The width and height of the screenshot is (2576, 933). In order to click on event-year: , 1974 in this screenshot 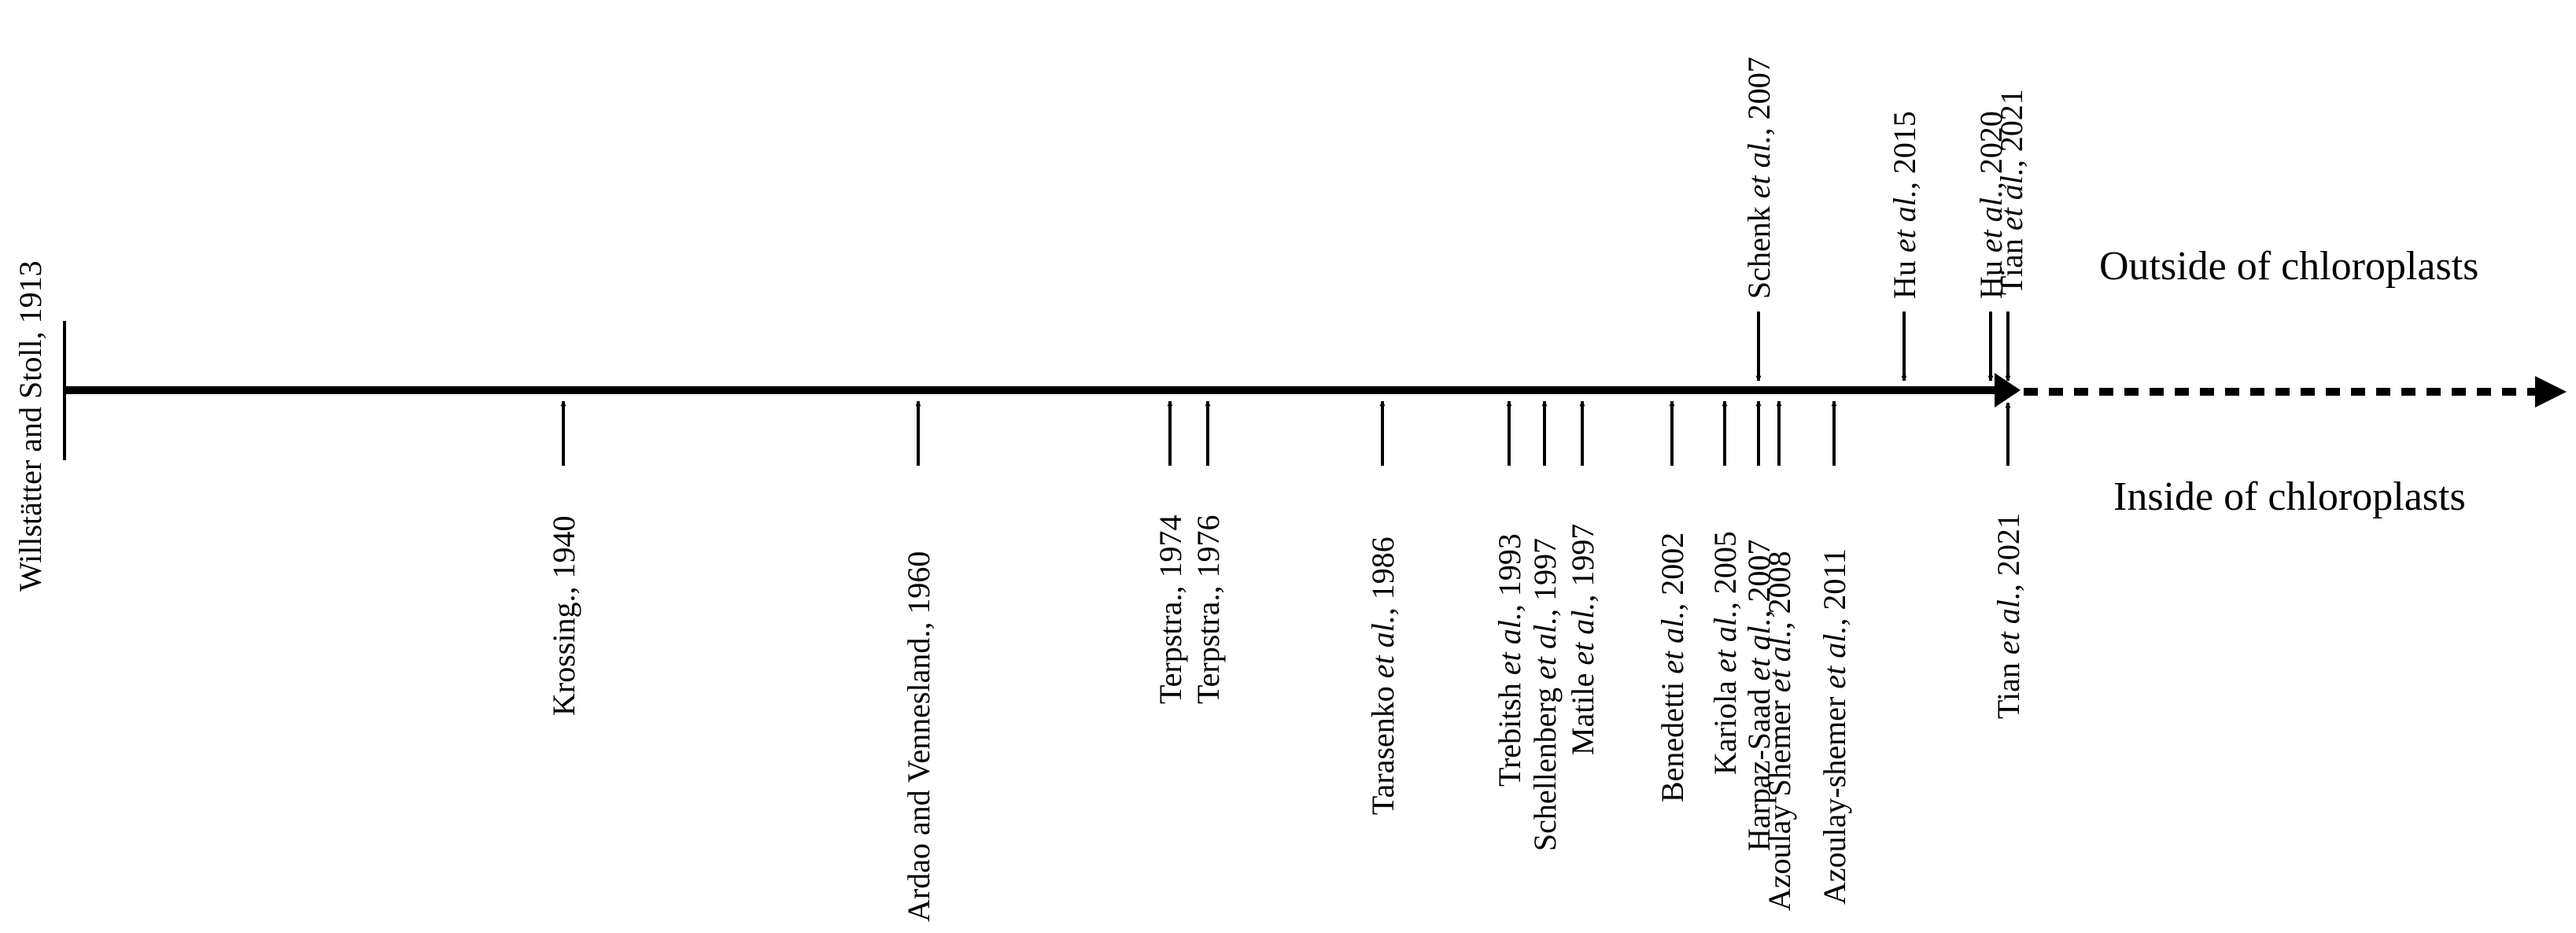, I will do `click(1170, 554)`.